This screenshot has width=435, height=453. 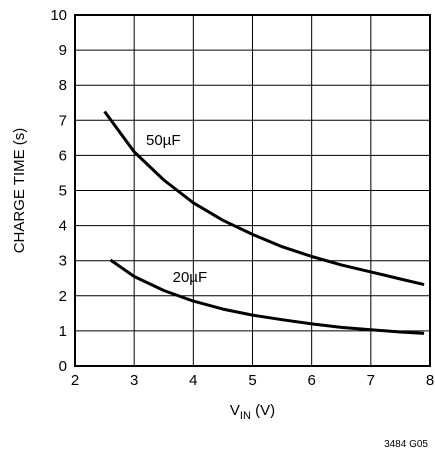 I want to click on series-labels: 50µF 20µF, so click(x=176, y=209).